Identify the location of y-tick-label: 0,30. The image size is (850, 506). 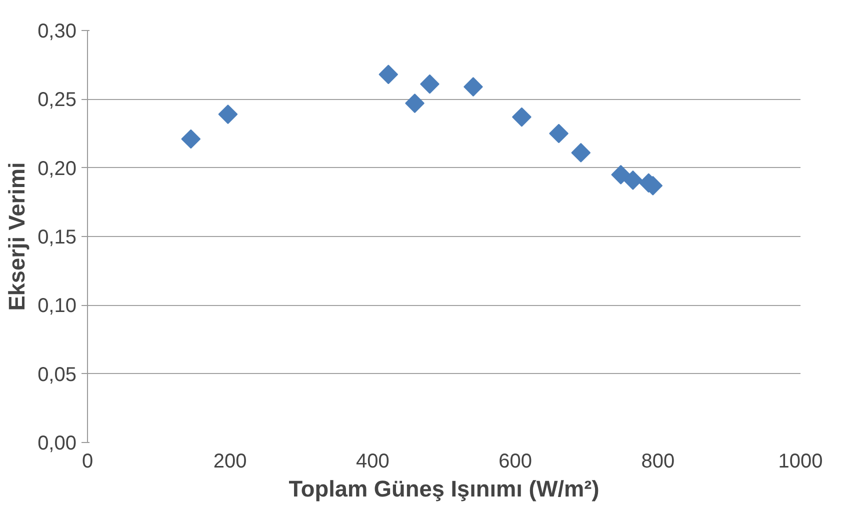
(57, 31).